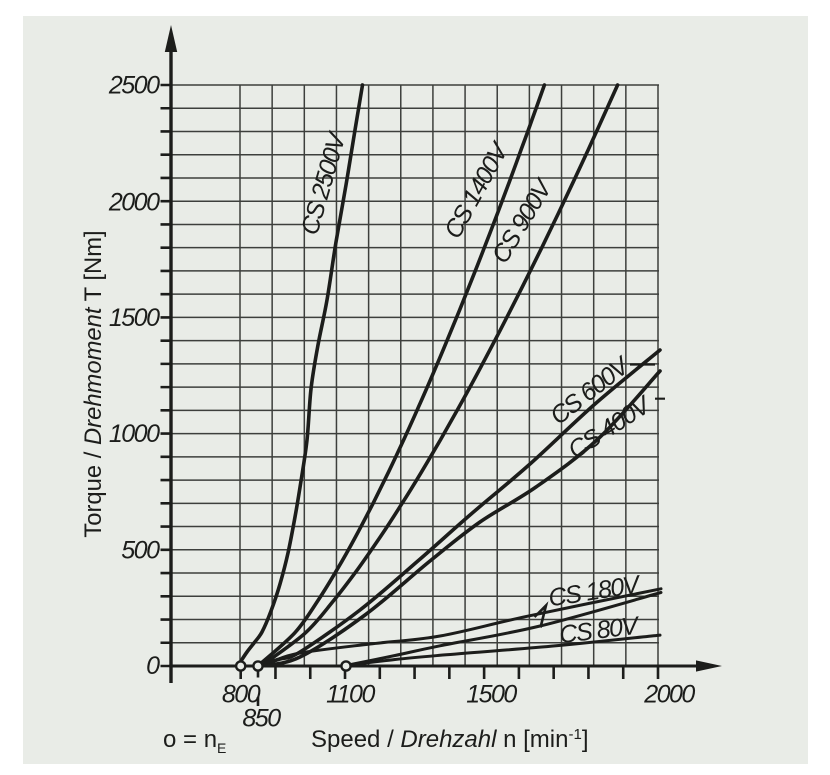 The width and height of the screenshot is (830, 775). What do you see at coordinates (134, 86) in the screenshot?
I see `svg-text: 2500` at bounding box center [134, 86].